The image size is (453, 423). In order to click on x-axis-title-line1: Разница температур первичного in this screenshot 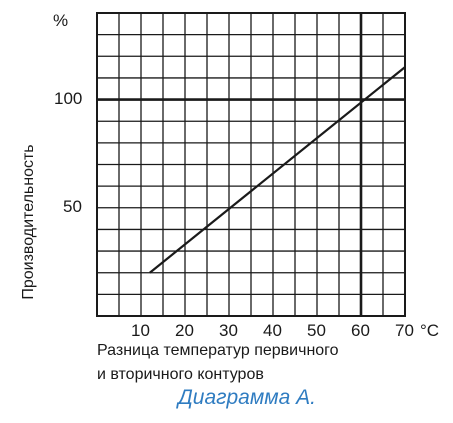, I will do `click(218, 350)`.